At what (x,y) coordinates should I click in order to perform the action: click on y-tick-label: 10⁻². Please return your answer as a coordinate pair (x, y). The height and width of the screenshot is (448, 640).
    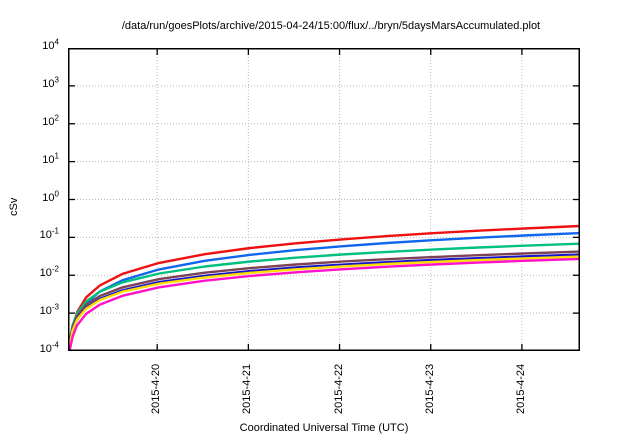
    Looking at the image, I should click on (49, 272).